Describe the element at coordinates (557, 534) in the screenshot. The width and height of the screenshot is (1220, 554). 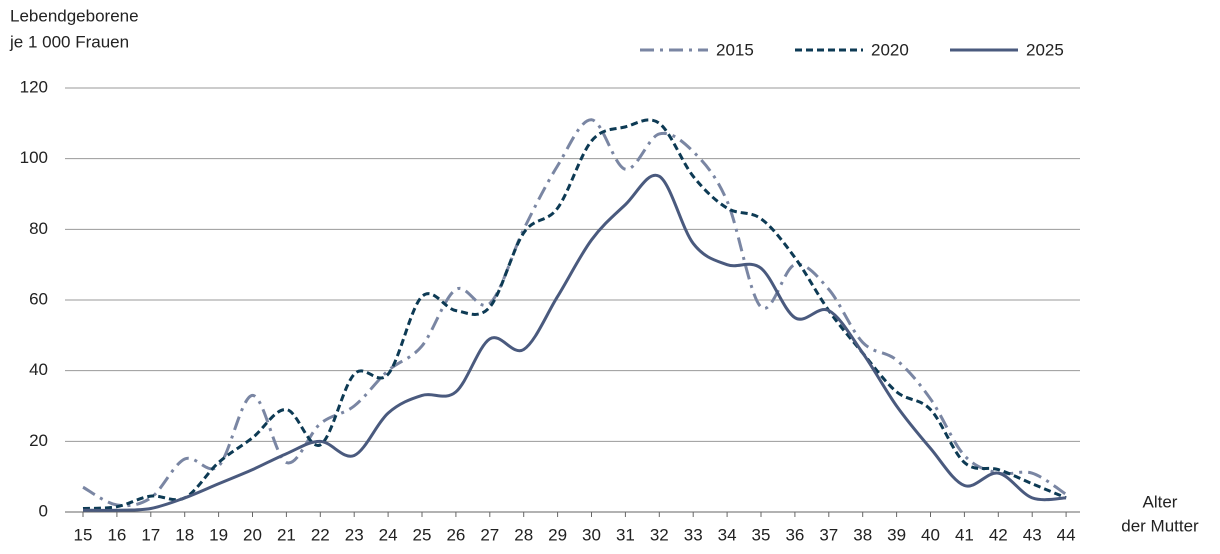
I see `x-tick-label: 29` at that location.